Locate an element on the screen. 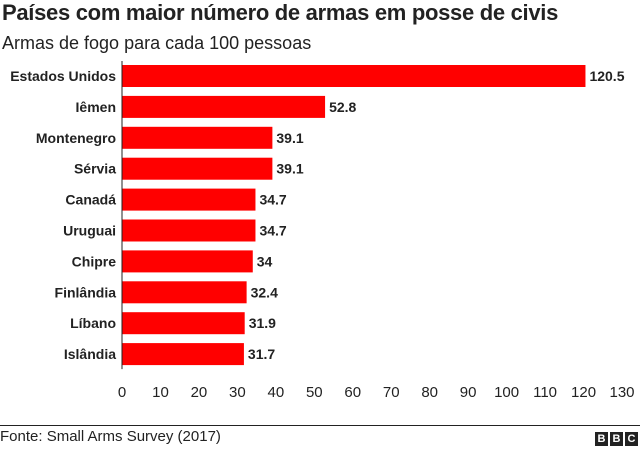  x-tick-label: 110 is located at coordinates (545, 392).